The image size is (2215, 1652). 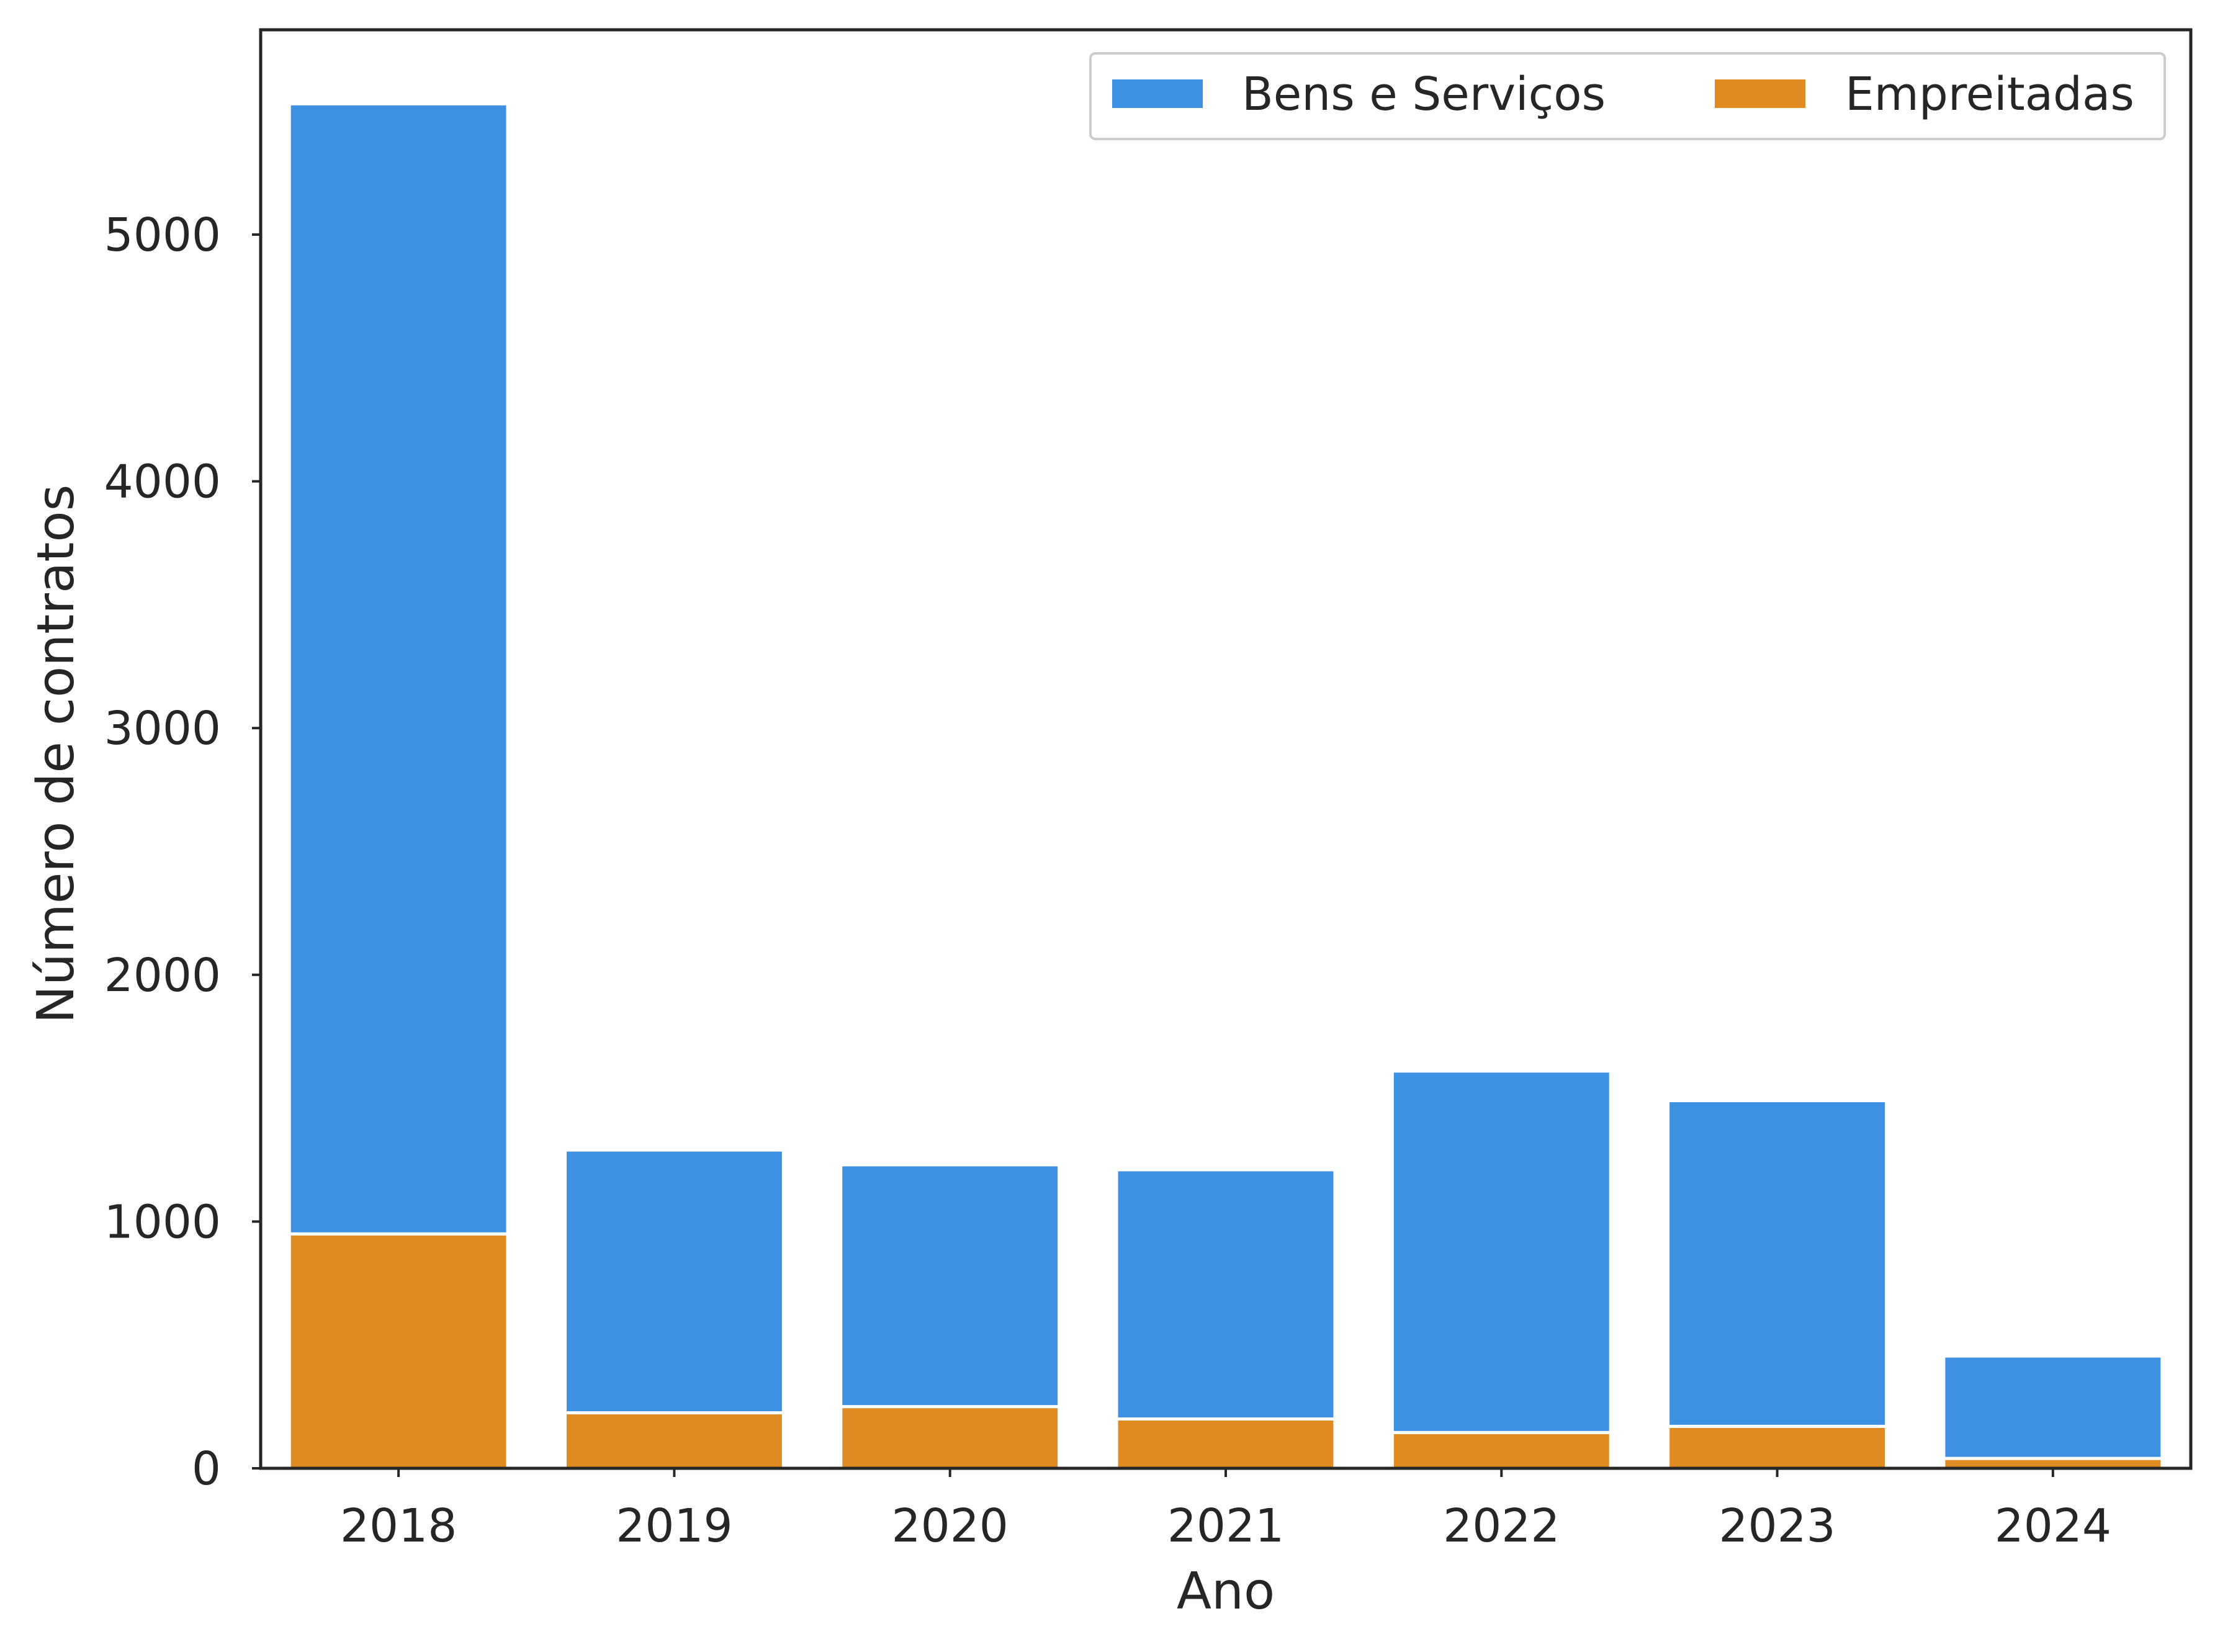 I want to click on bar-empreitadas-2020, so click(x=950, y=1438).